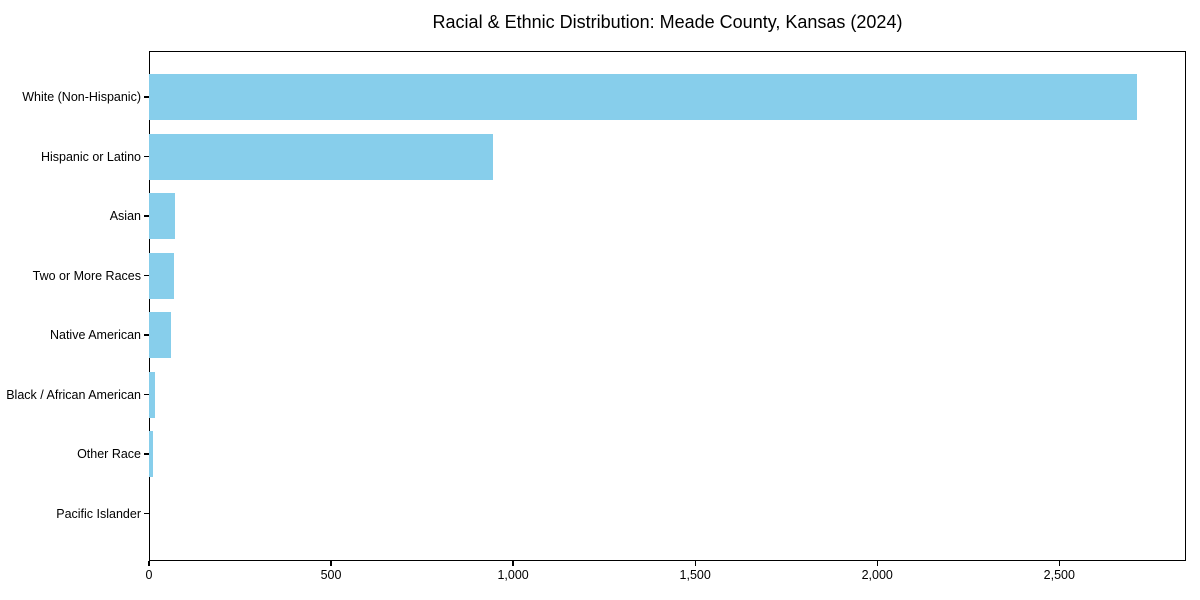 The width and height of the screenshot is (1200, 600). I want to click on y-tick-label: Hispanic or Latino, so click(90, 156).